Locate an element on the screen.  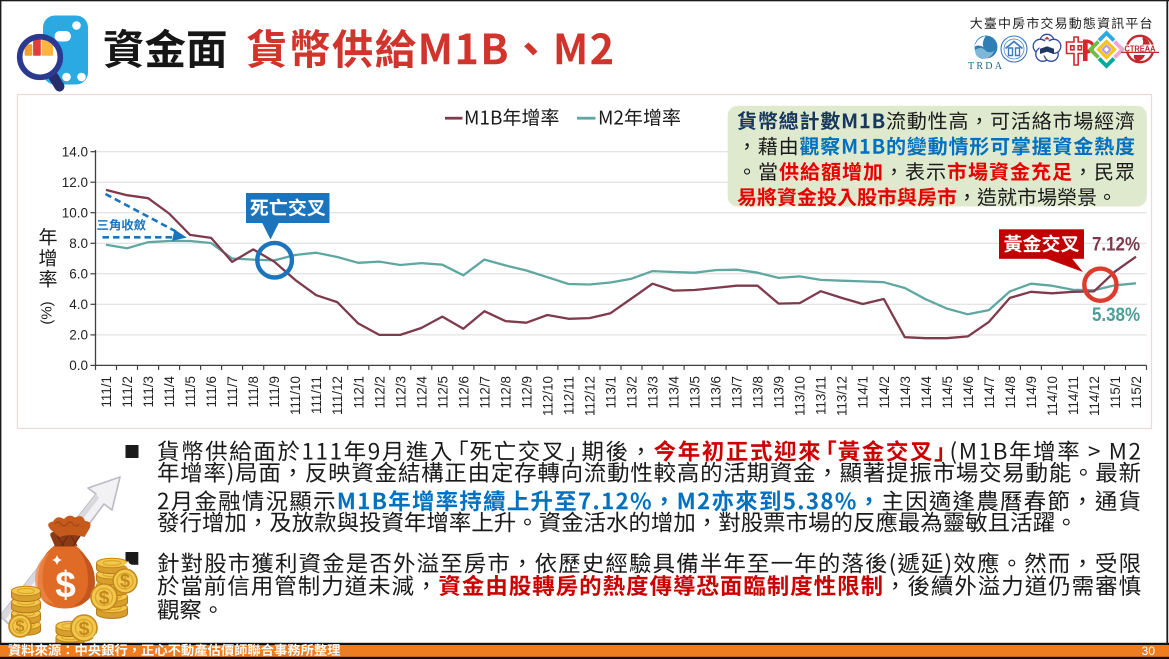
svg-text: 113/7 is located at coordinates (737, 392).